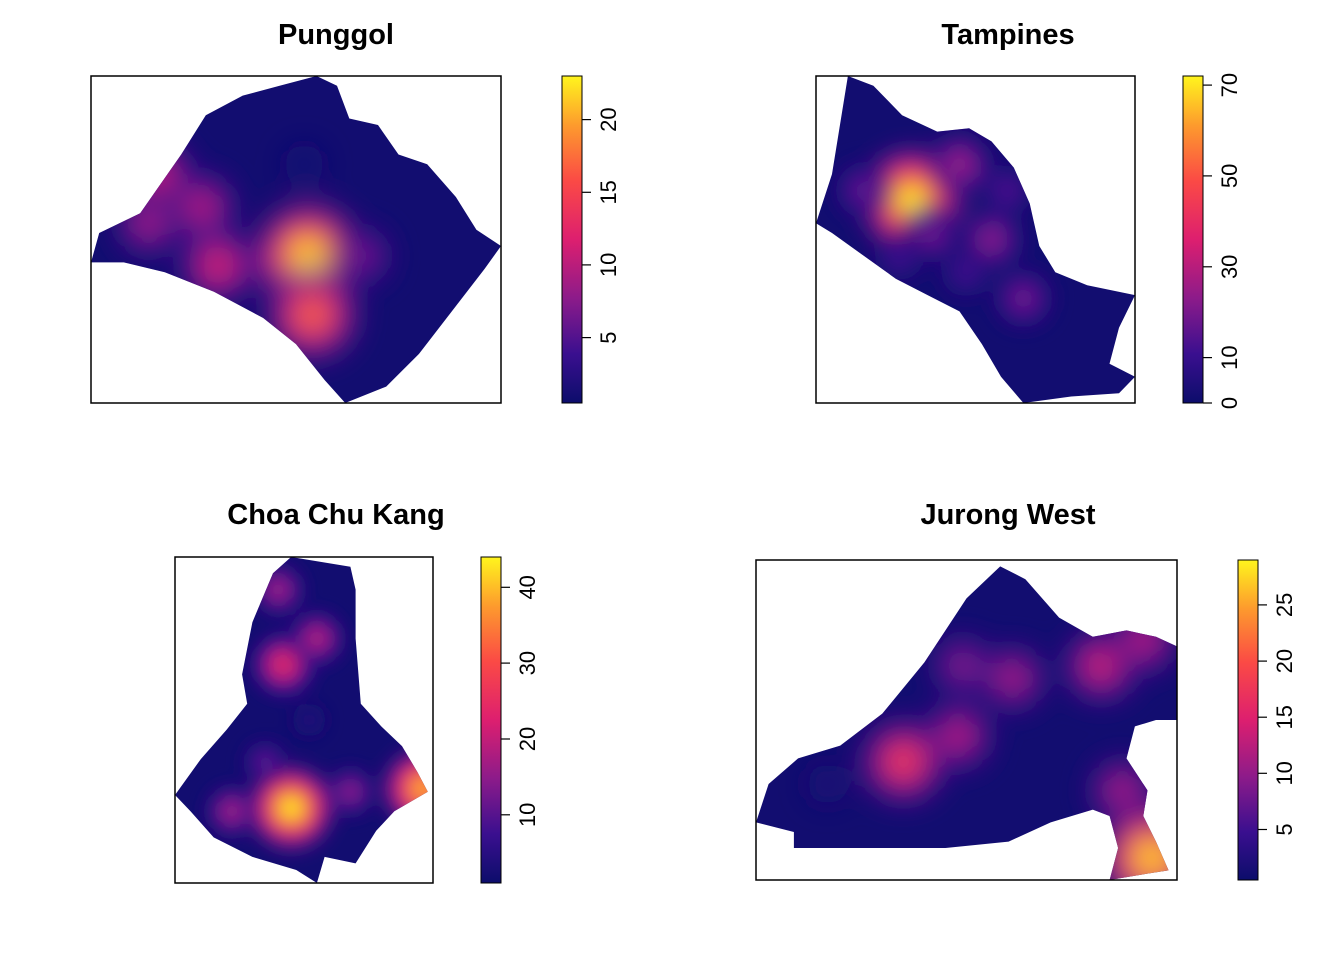  What do you see at coordinates (1007, 515) in the screenshot?
I see `panel-title: Jurong West` at bounding box center [1007, 515].